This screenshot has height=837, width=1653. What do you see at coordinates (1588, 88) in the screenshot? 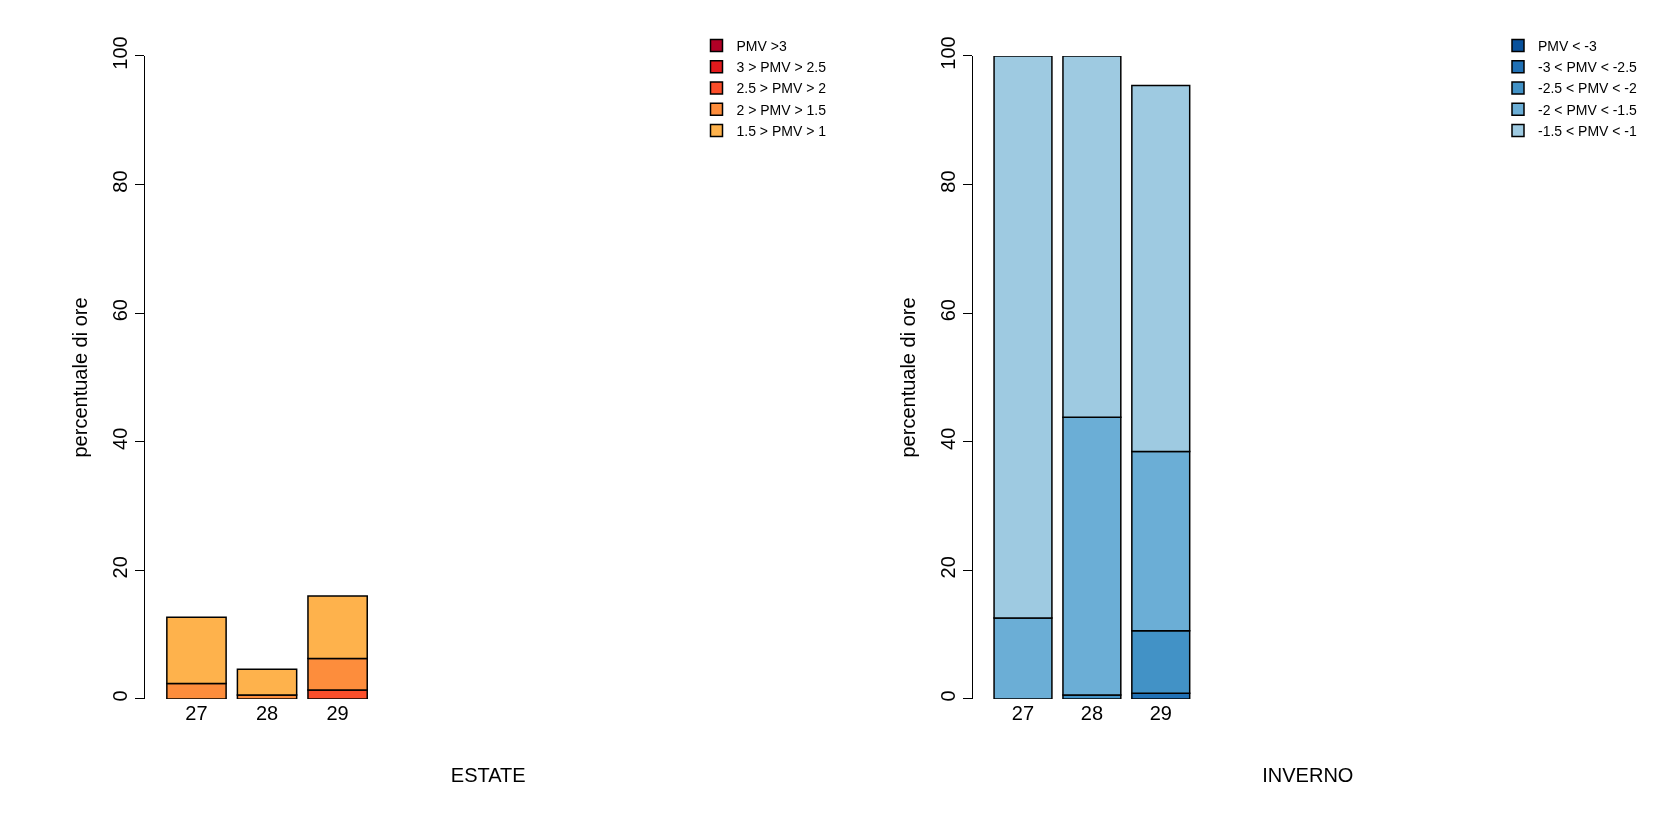
I see `legend-label: -2.5 < PMV < -2` at bounding box center [1588, 88].